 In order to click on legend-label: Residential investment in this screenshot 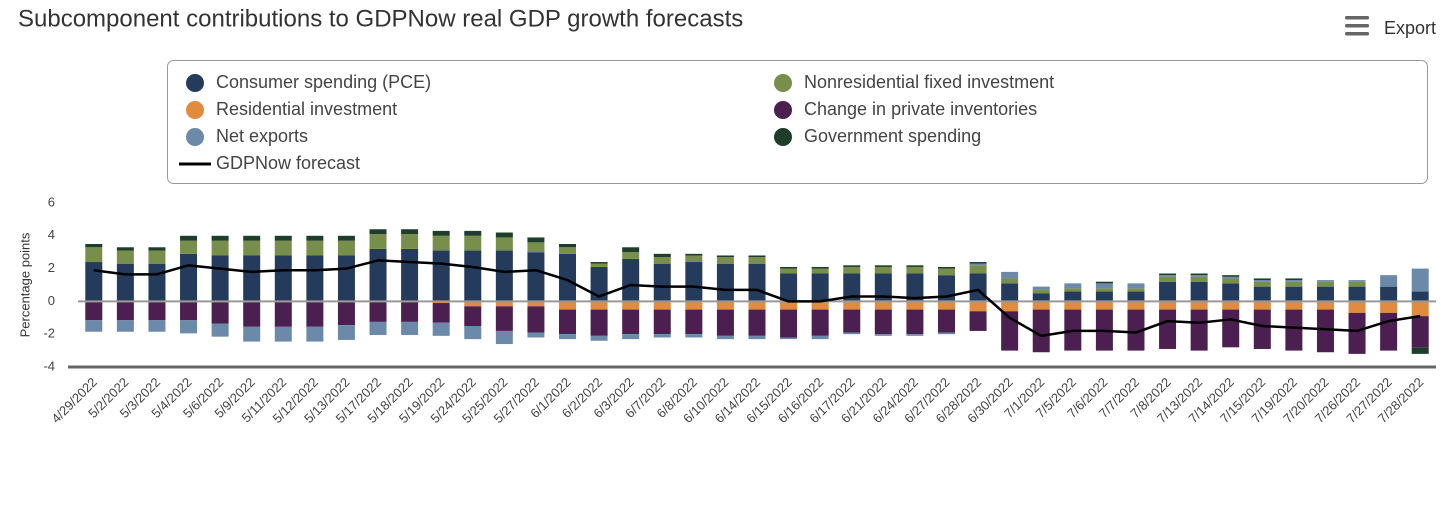, I will do `click(306, 109)`.